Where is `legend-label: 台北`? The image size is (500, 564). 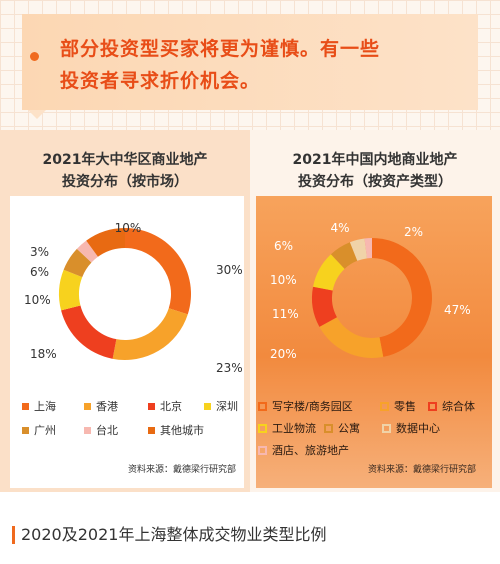 legend-label: 台北 is located at coordinates (107, 430).